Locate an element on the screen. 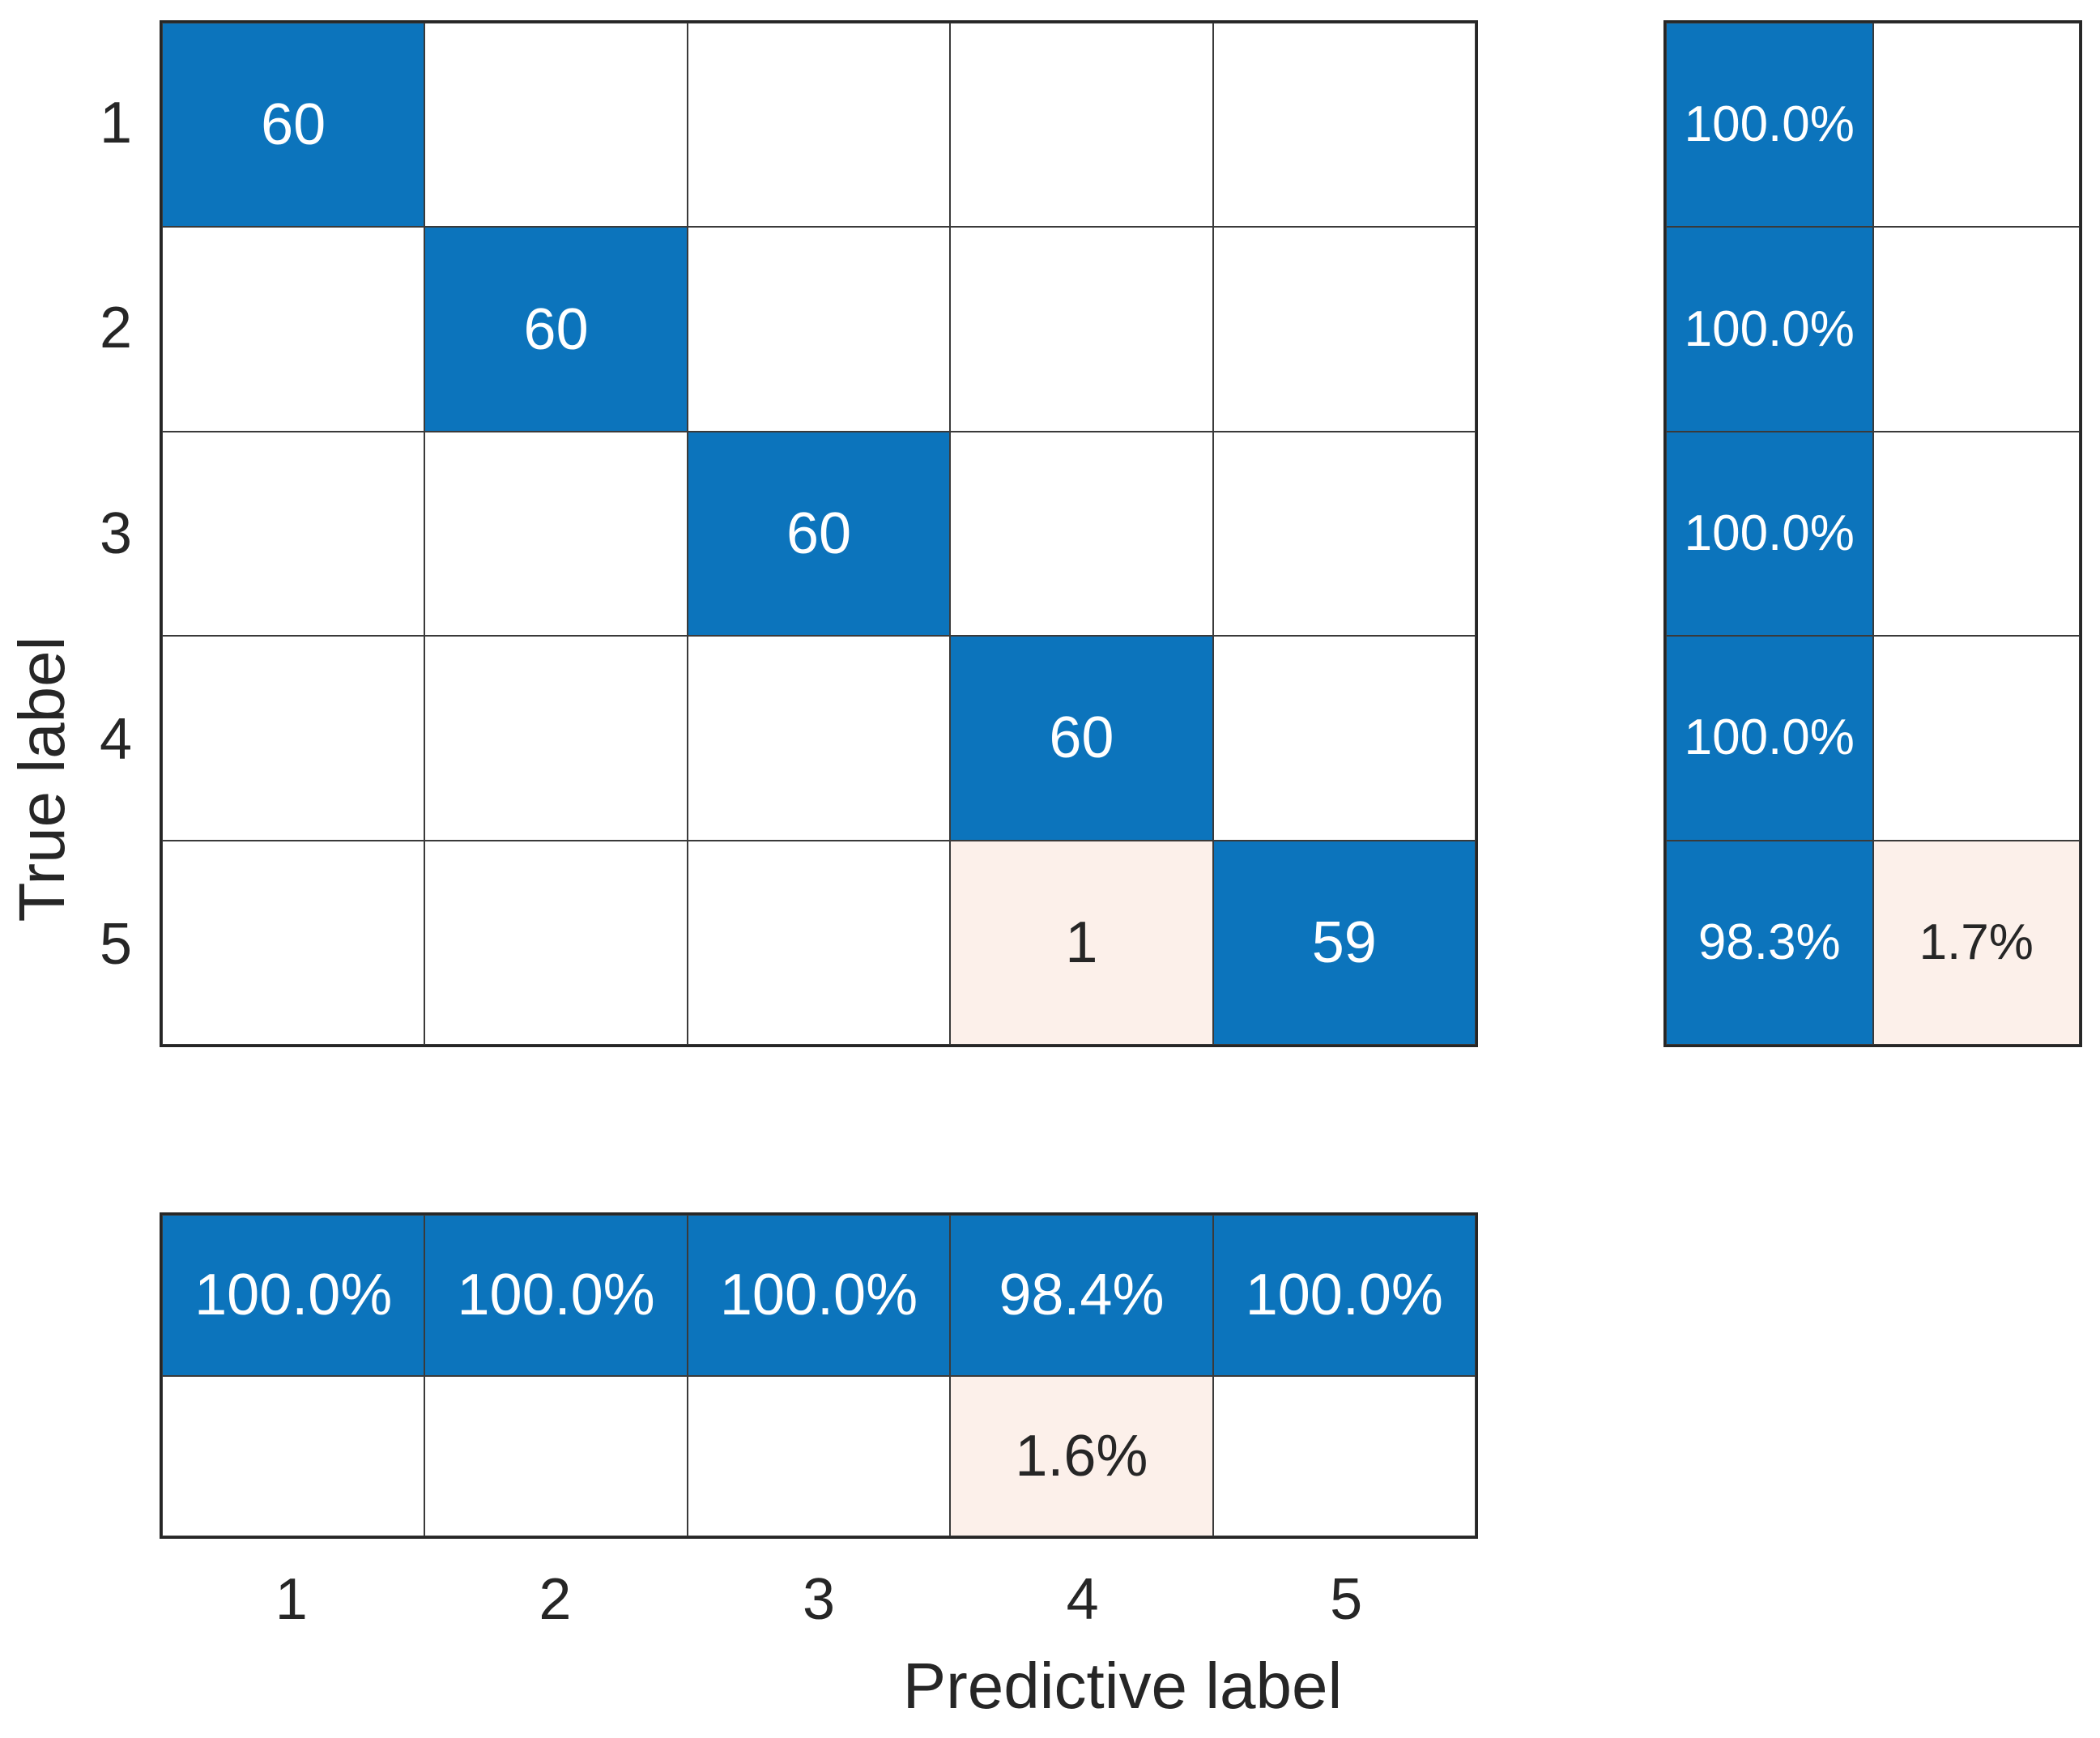  x-tick-label: 2 is located at coordinates (555, 1599).